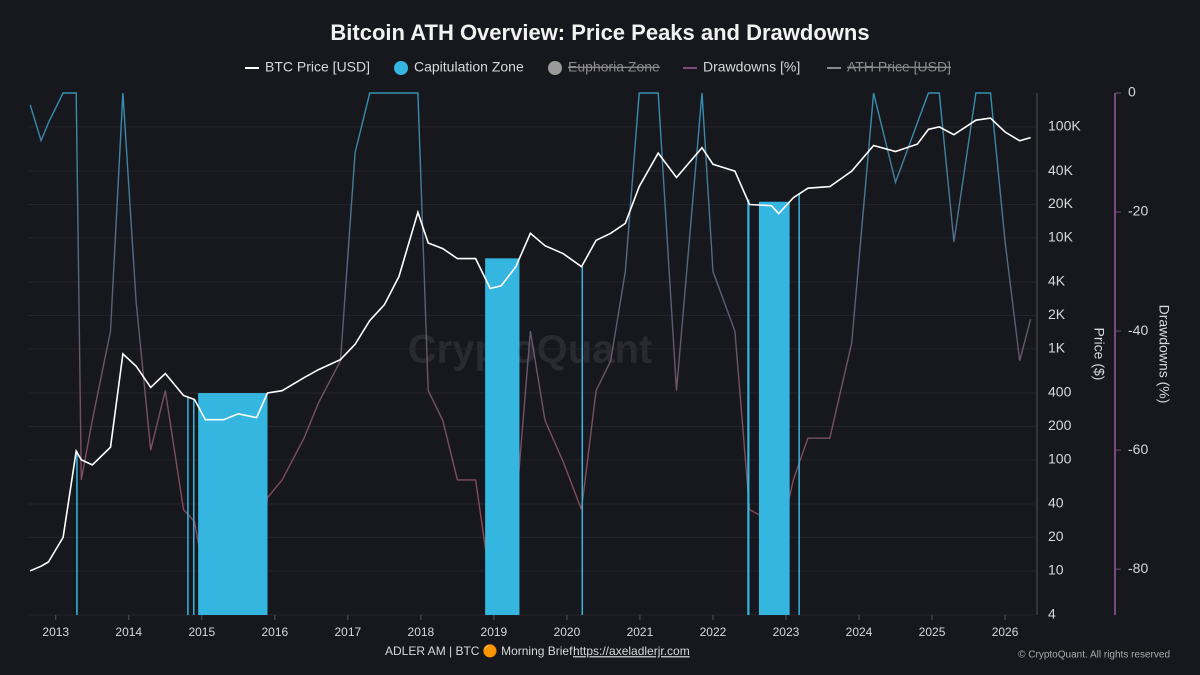  I want to click on x-tick-label: 2021, so click(640, 632).